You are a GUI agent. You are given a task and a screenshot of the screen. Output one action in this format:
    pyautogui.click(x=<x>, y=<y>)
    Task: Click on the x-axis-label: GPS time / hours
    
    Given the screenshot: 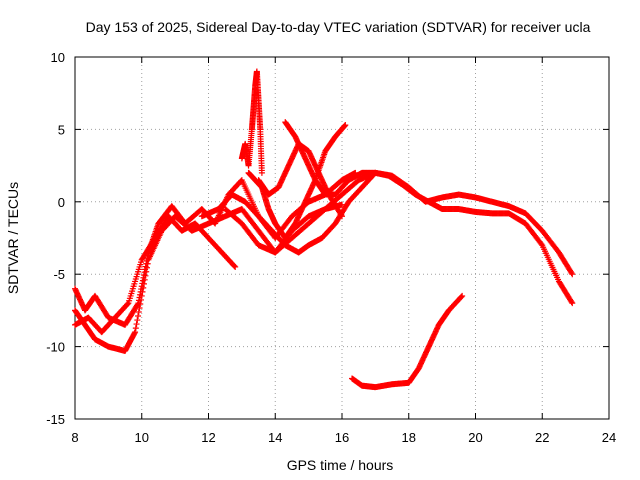 What is the action you would take?
    pyautogui.click(x=340, y=465)
    